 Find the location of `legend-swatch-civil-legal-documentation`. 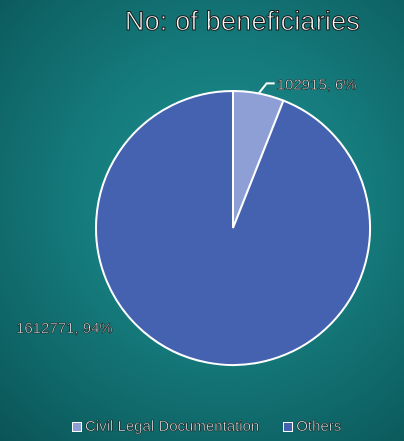

legend-swatch-civil-legal-documentation is located at coordinates (77, 426).